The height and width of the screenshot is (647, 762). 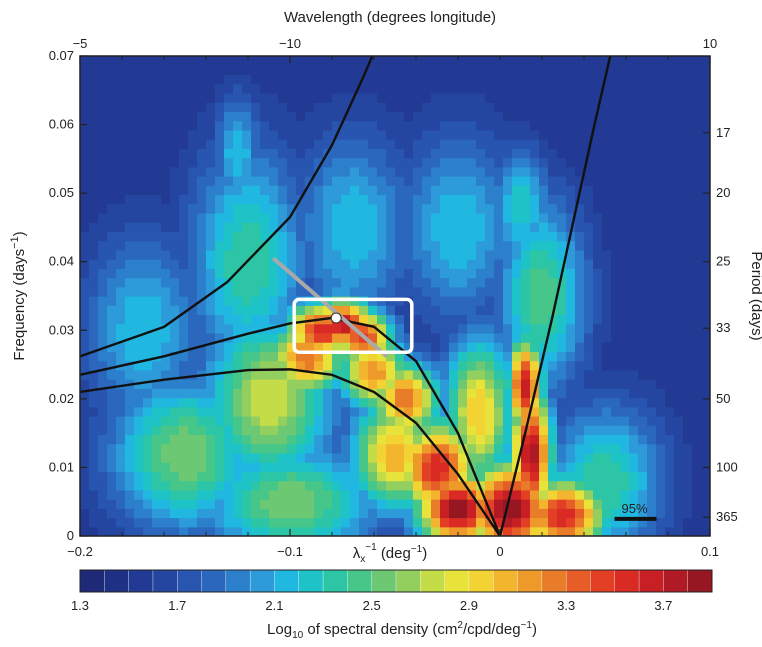 I want to click on right-tick-label: 17, so click(x=723, y=132).